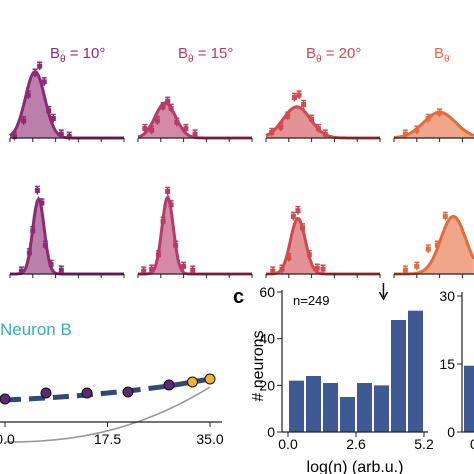 The height and width of the screenshot is (474, 474). I want to click on y-tick-label: 40, so click(267, 339).